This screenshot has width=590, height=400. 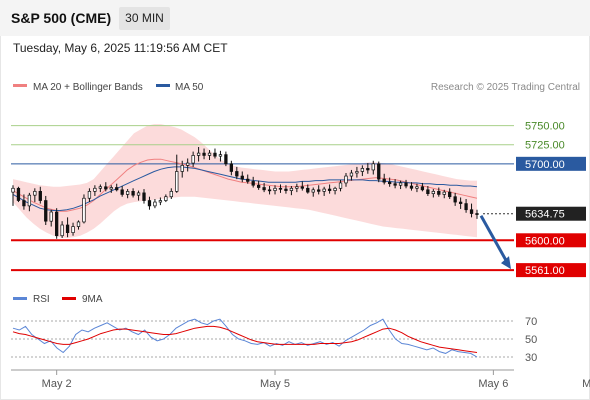 What do you see at coordinates (545, 241) in the screenshot?
I see `level-label-5600.00: 5600.00` at bounding box center [545, 241].